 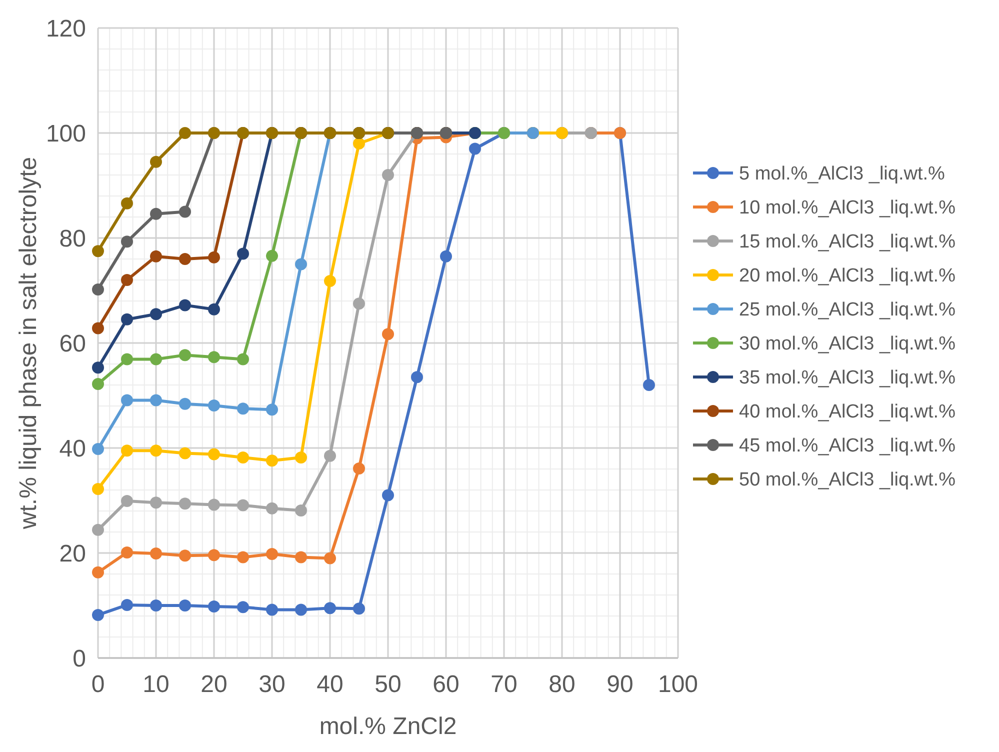 What do you see at coordinates (98, 684) in the screenshot?
I see `x-tick-label: 0` at bounding box center [98, 684].